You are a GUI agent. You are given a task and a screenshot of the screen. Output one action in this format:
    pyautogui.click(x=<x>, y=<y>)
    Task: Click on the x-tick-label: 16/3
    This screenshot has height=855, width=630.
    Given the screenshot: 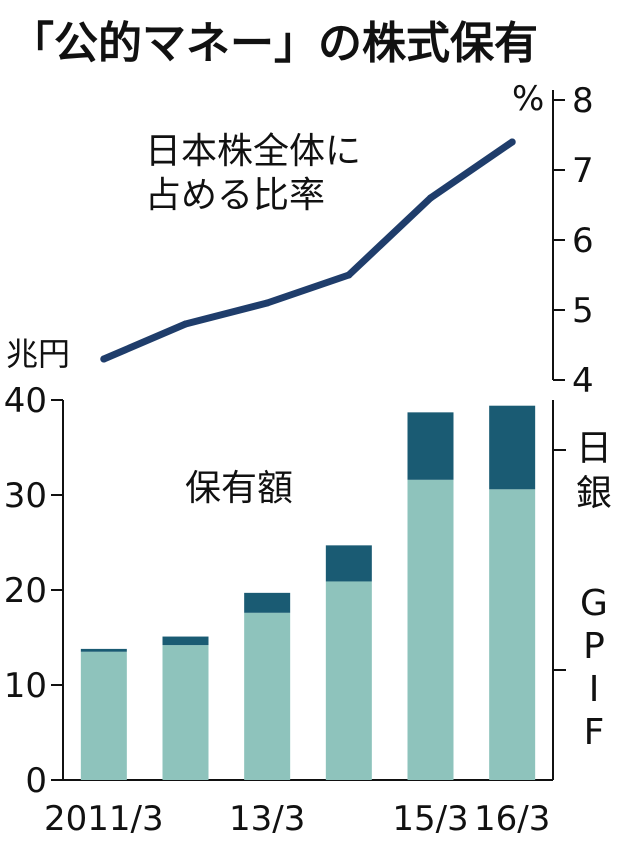 What is the action you would take?
    pyautogui.click(x=512, y=819)
    